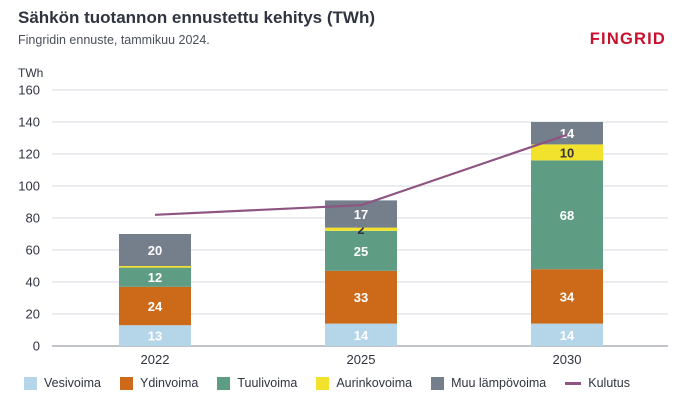  Describe the element at coordinates (33, 250) in the screenshot. I see `y-tick-label: 60` at that location.